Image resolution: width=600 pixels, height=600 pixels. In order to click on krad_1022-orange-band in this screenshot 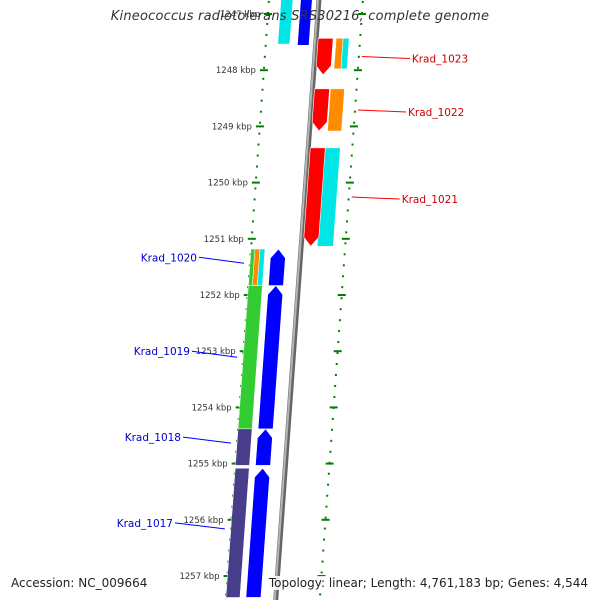, I will do `click(336, 110)`.